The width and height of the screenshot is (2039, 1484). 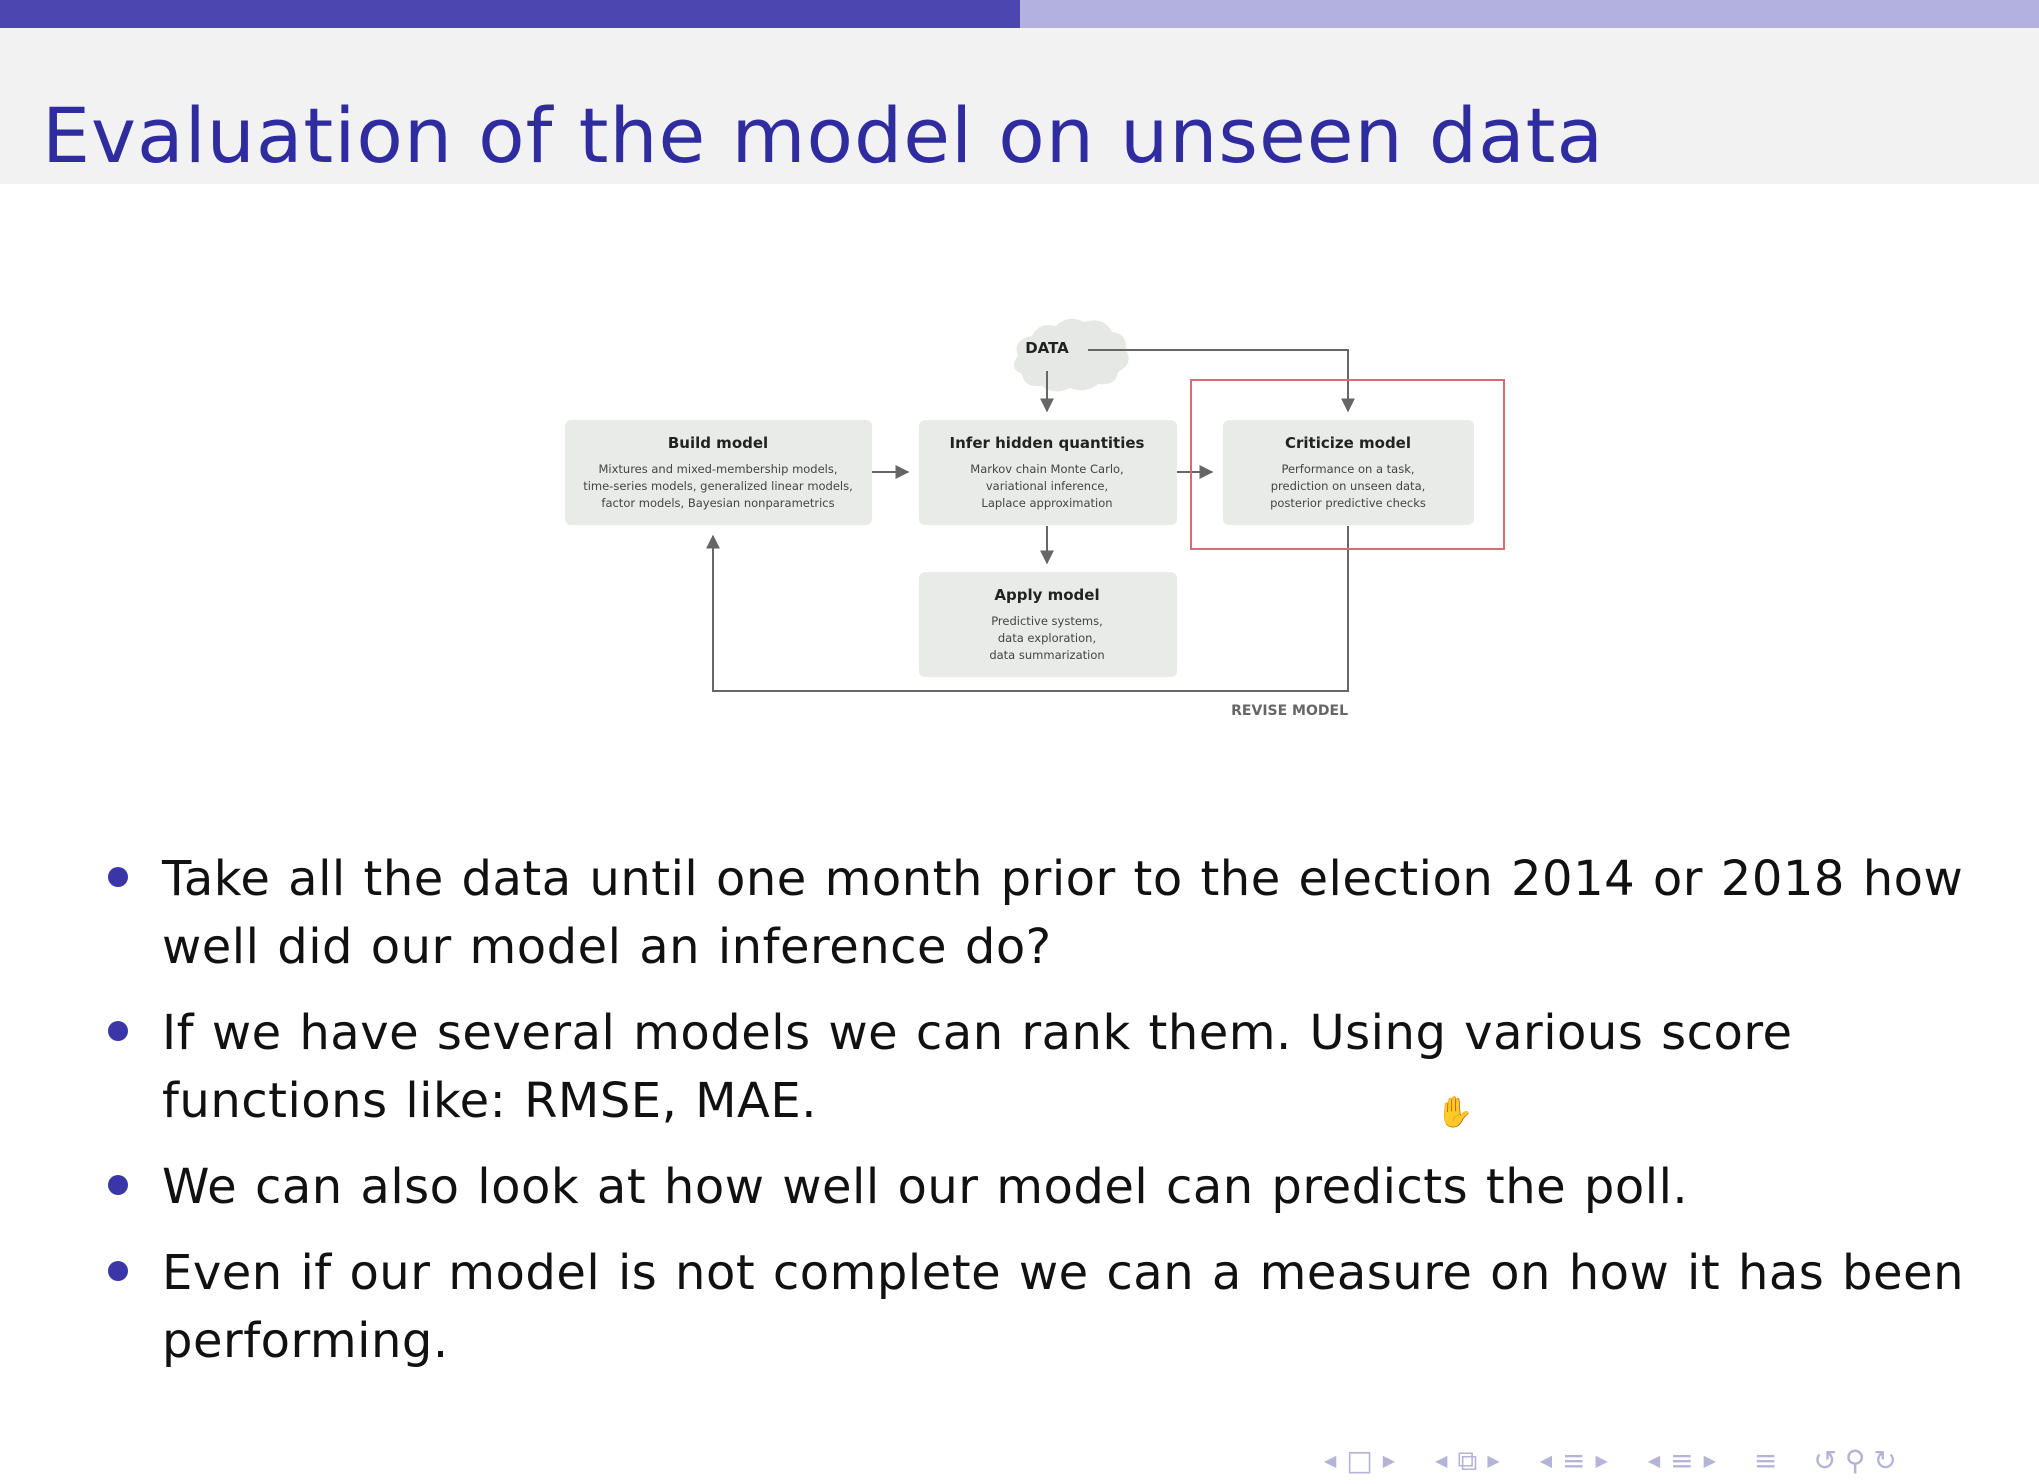 What do you see at coordinates (1765, 1460) in the screenshot?
I see `toc-icon: ≡` at bounding box center [1765, 1460].